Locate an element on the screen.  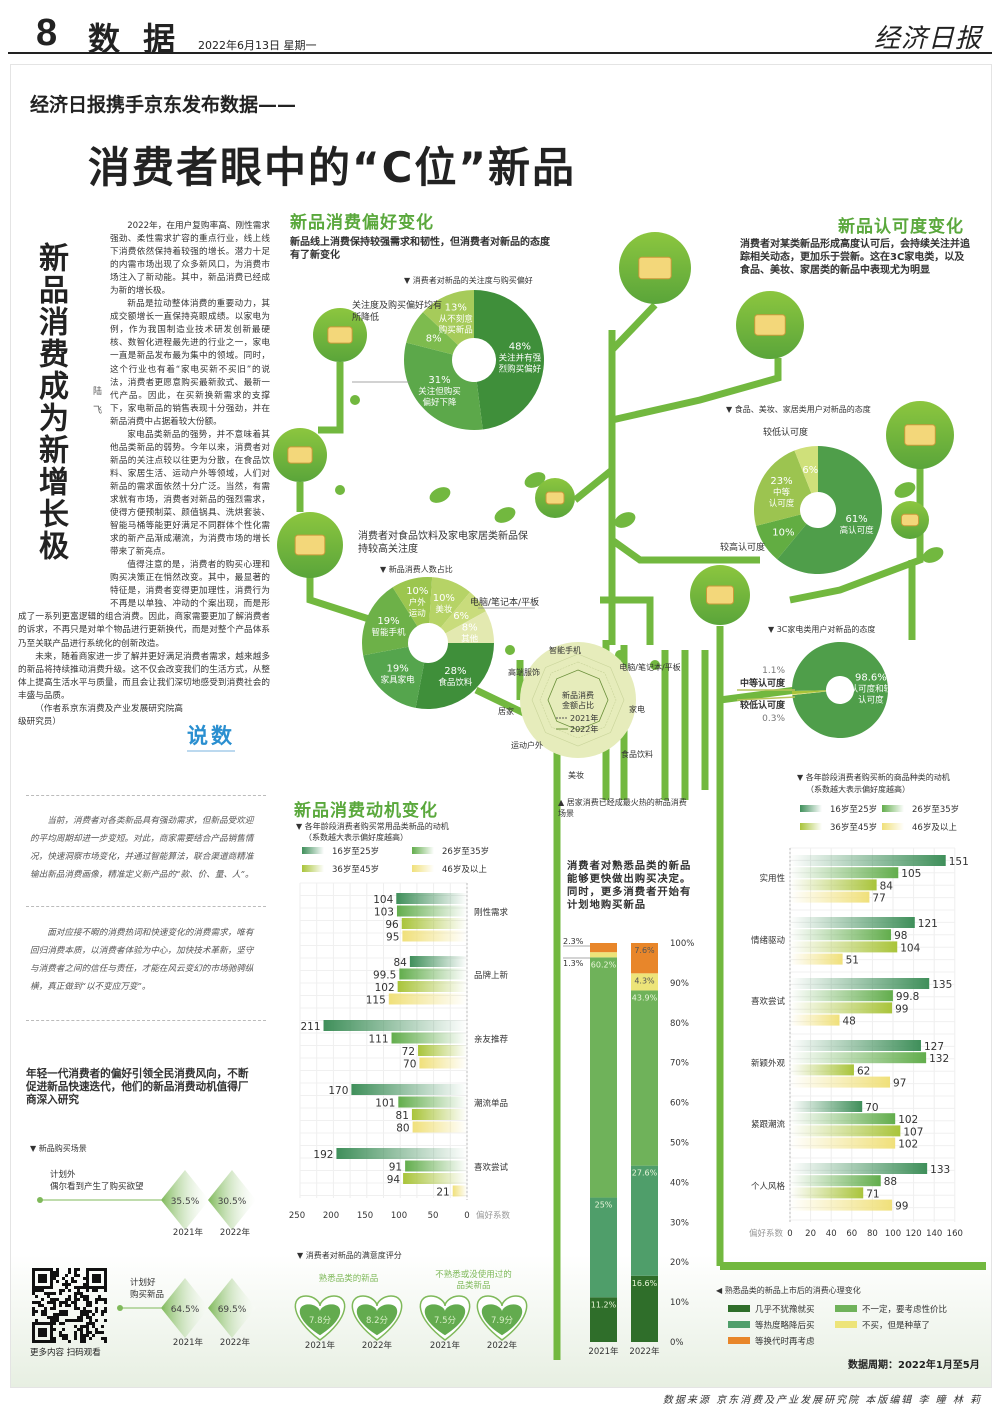
chart-title: ◀ 熟悉品类的新品上市后的消费心理变化 is located at coordinates (788, 1290).